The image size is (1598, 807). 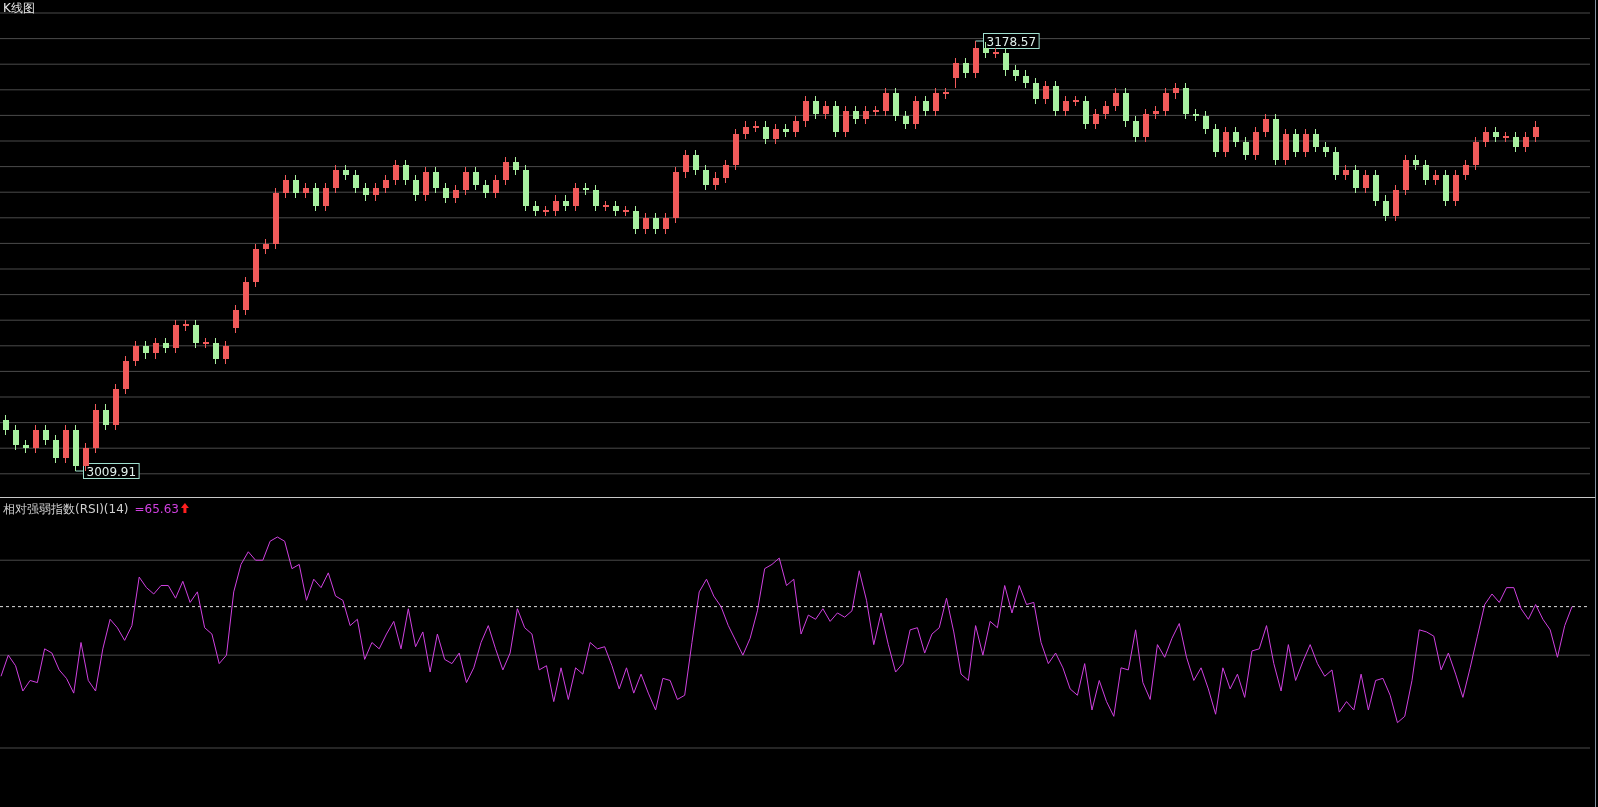 I want to click on annotation: 3178.57, so click(x=1011, y=41).